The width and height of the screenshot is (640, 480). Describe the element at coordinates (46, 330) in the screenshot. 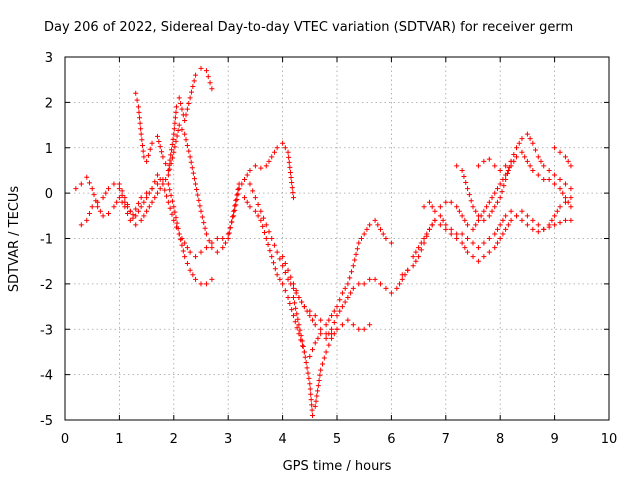

I see `y-tick-label: -3` at that location.